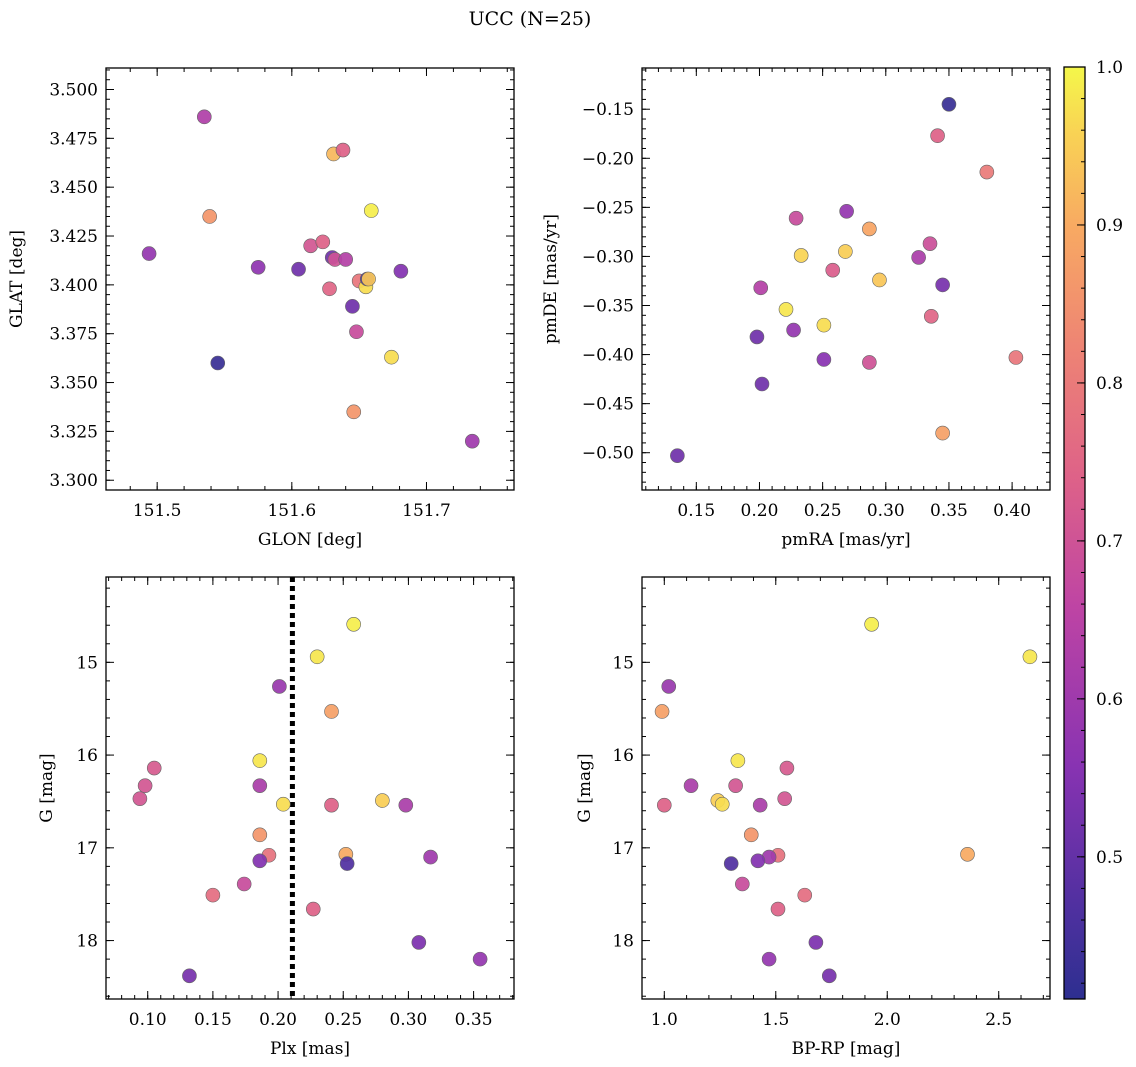 The width and height of the screenshot is (1136, 1067). What do you see at coordinates (775, 1020) in the screenshot?
I see `x-tick-label: 1.5` at bounding box center [775, 1020].